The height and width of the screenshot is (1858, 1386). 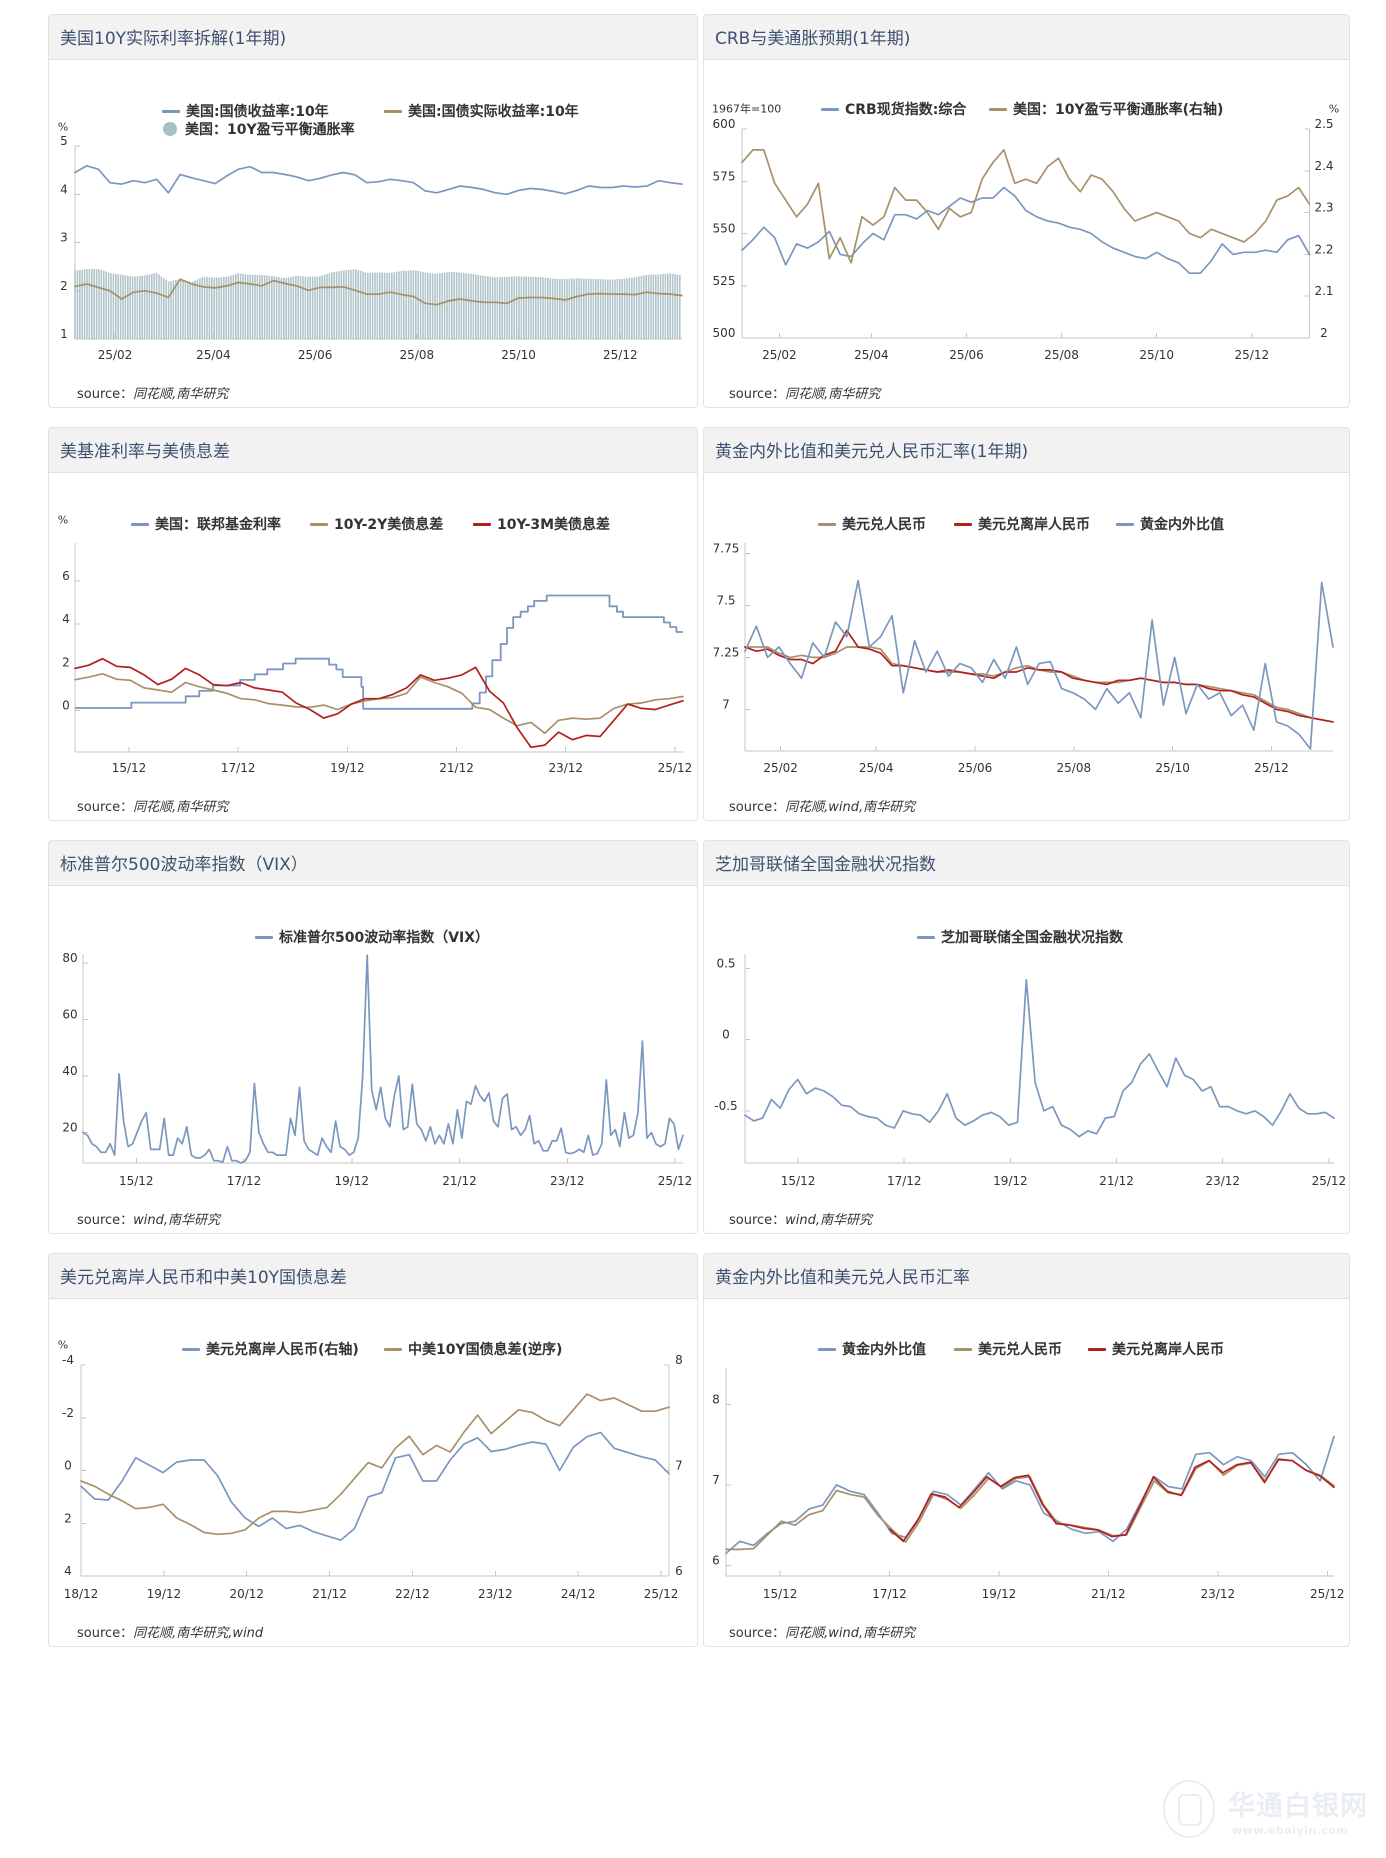 I want to click on legend-item-spread-10y-3m: 10Y-3M美债息差, so click(x=541, y=524).